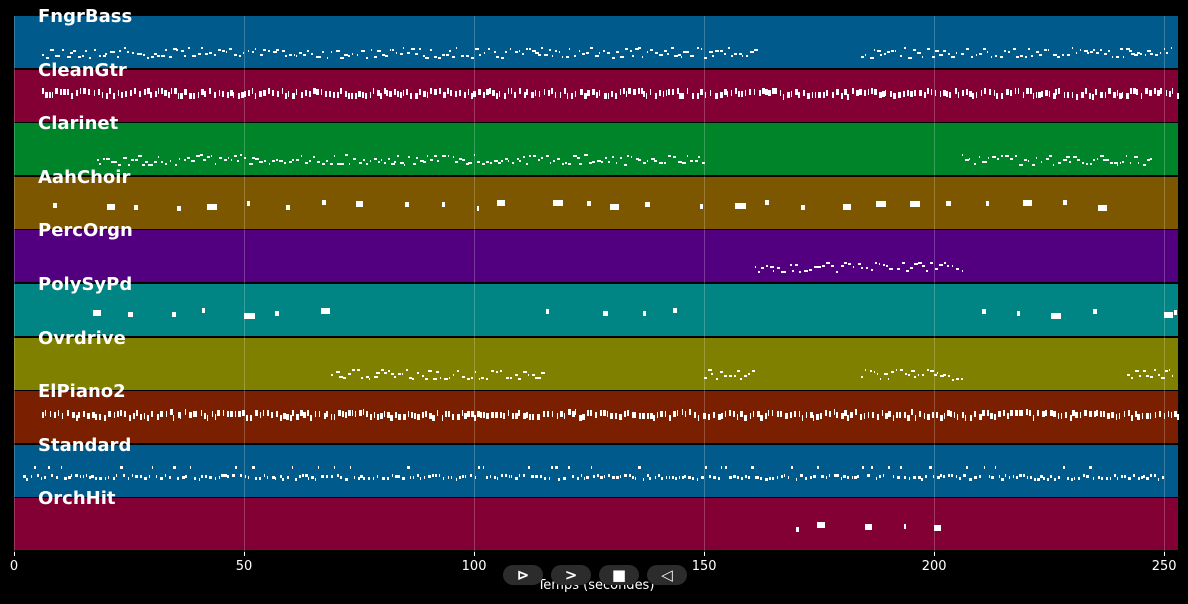 The height and width of the screenshot is (604, 1188). I want to click on previous-button: ◁, so click(667, 575).